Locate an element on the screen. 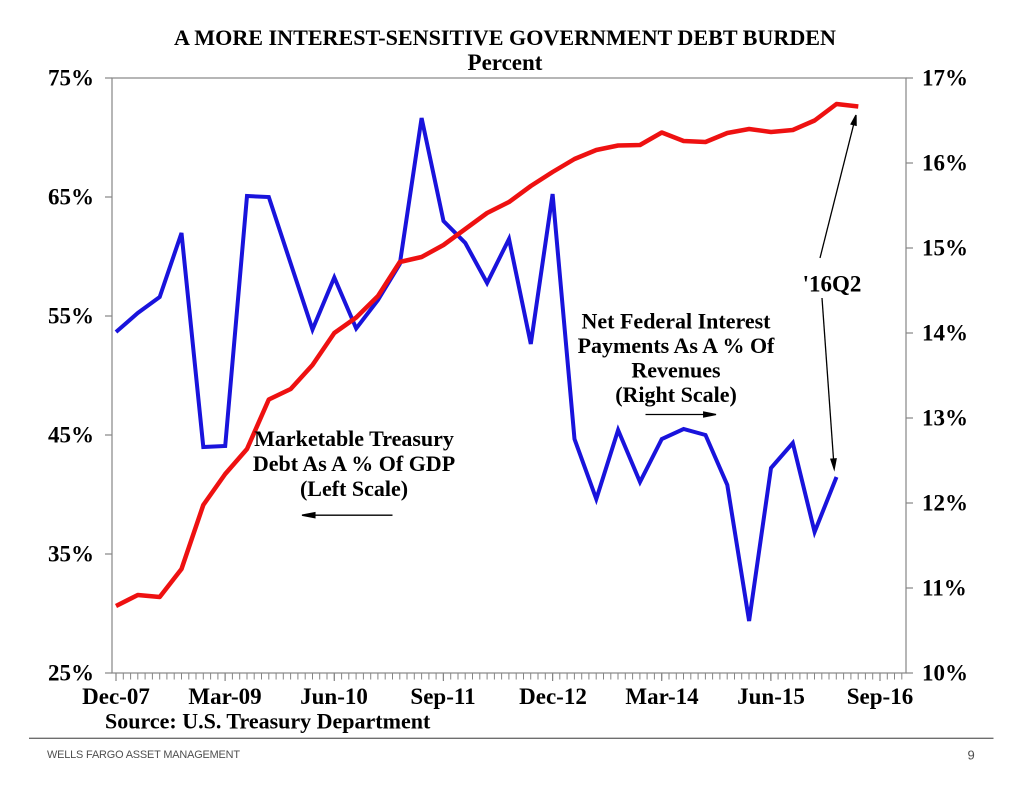 Image resolution: width=1024 pixels, height=796 pixels. svg-text: 15% is located at coordinates (945, 248).